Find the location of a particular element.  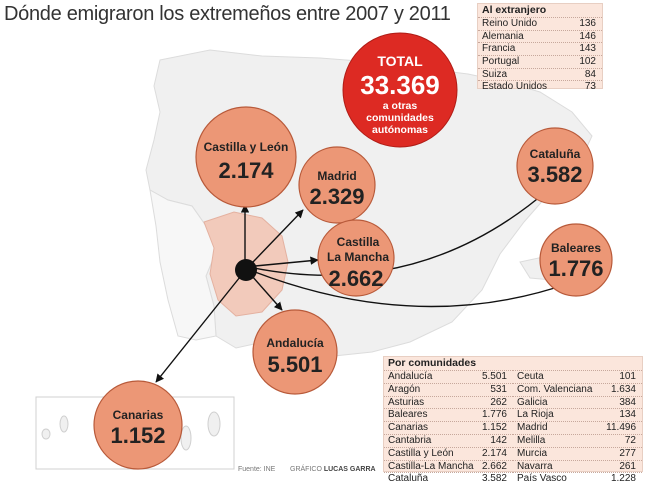

table-row: Baleares 1.776 is located at coordinates (448, 414).